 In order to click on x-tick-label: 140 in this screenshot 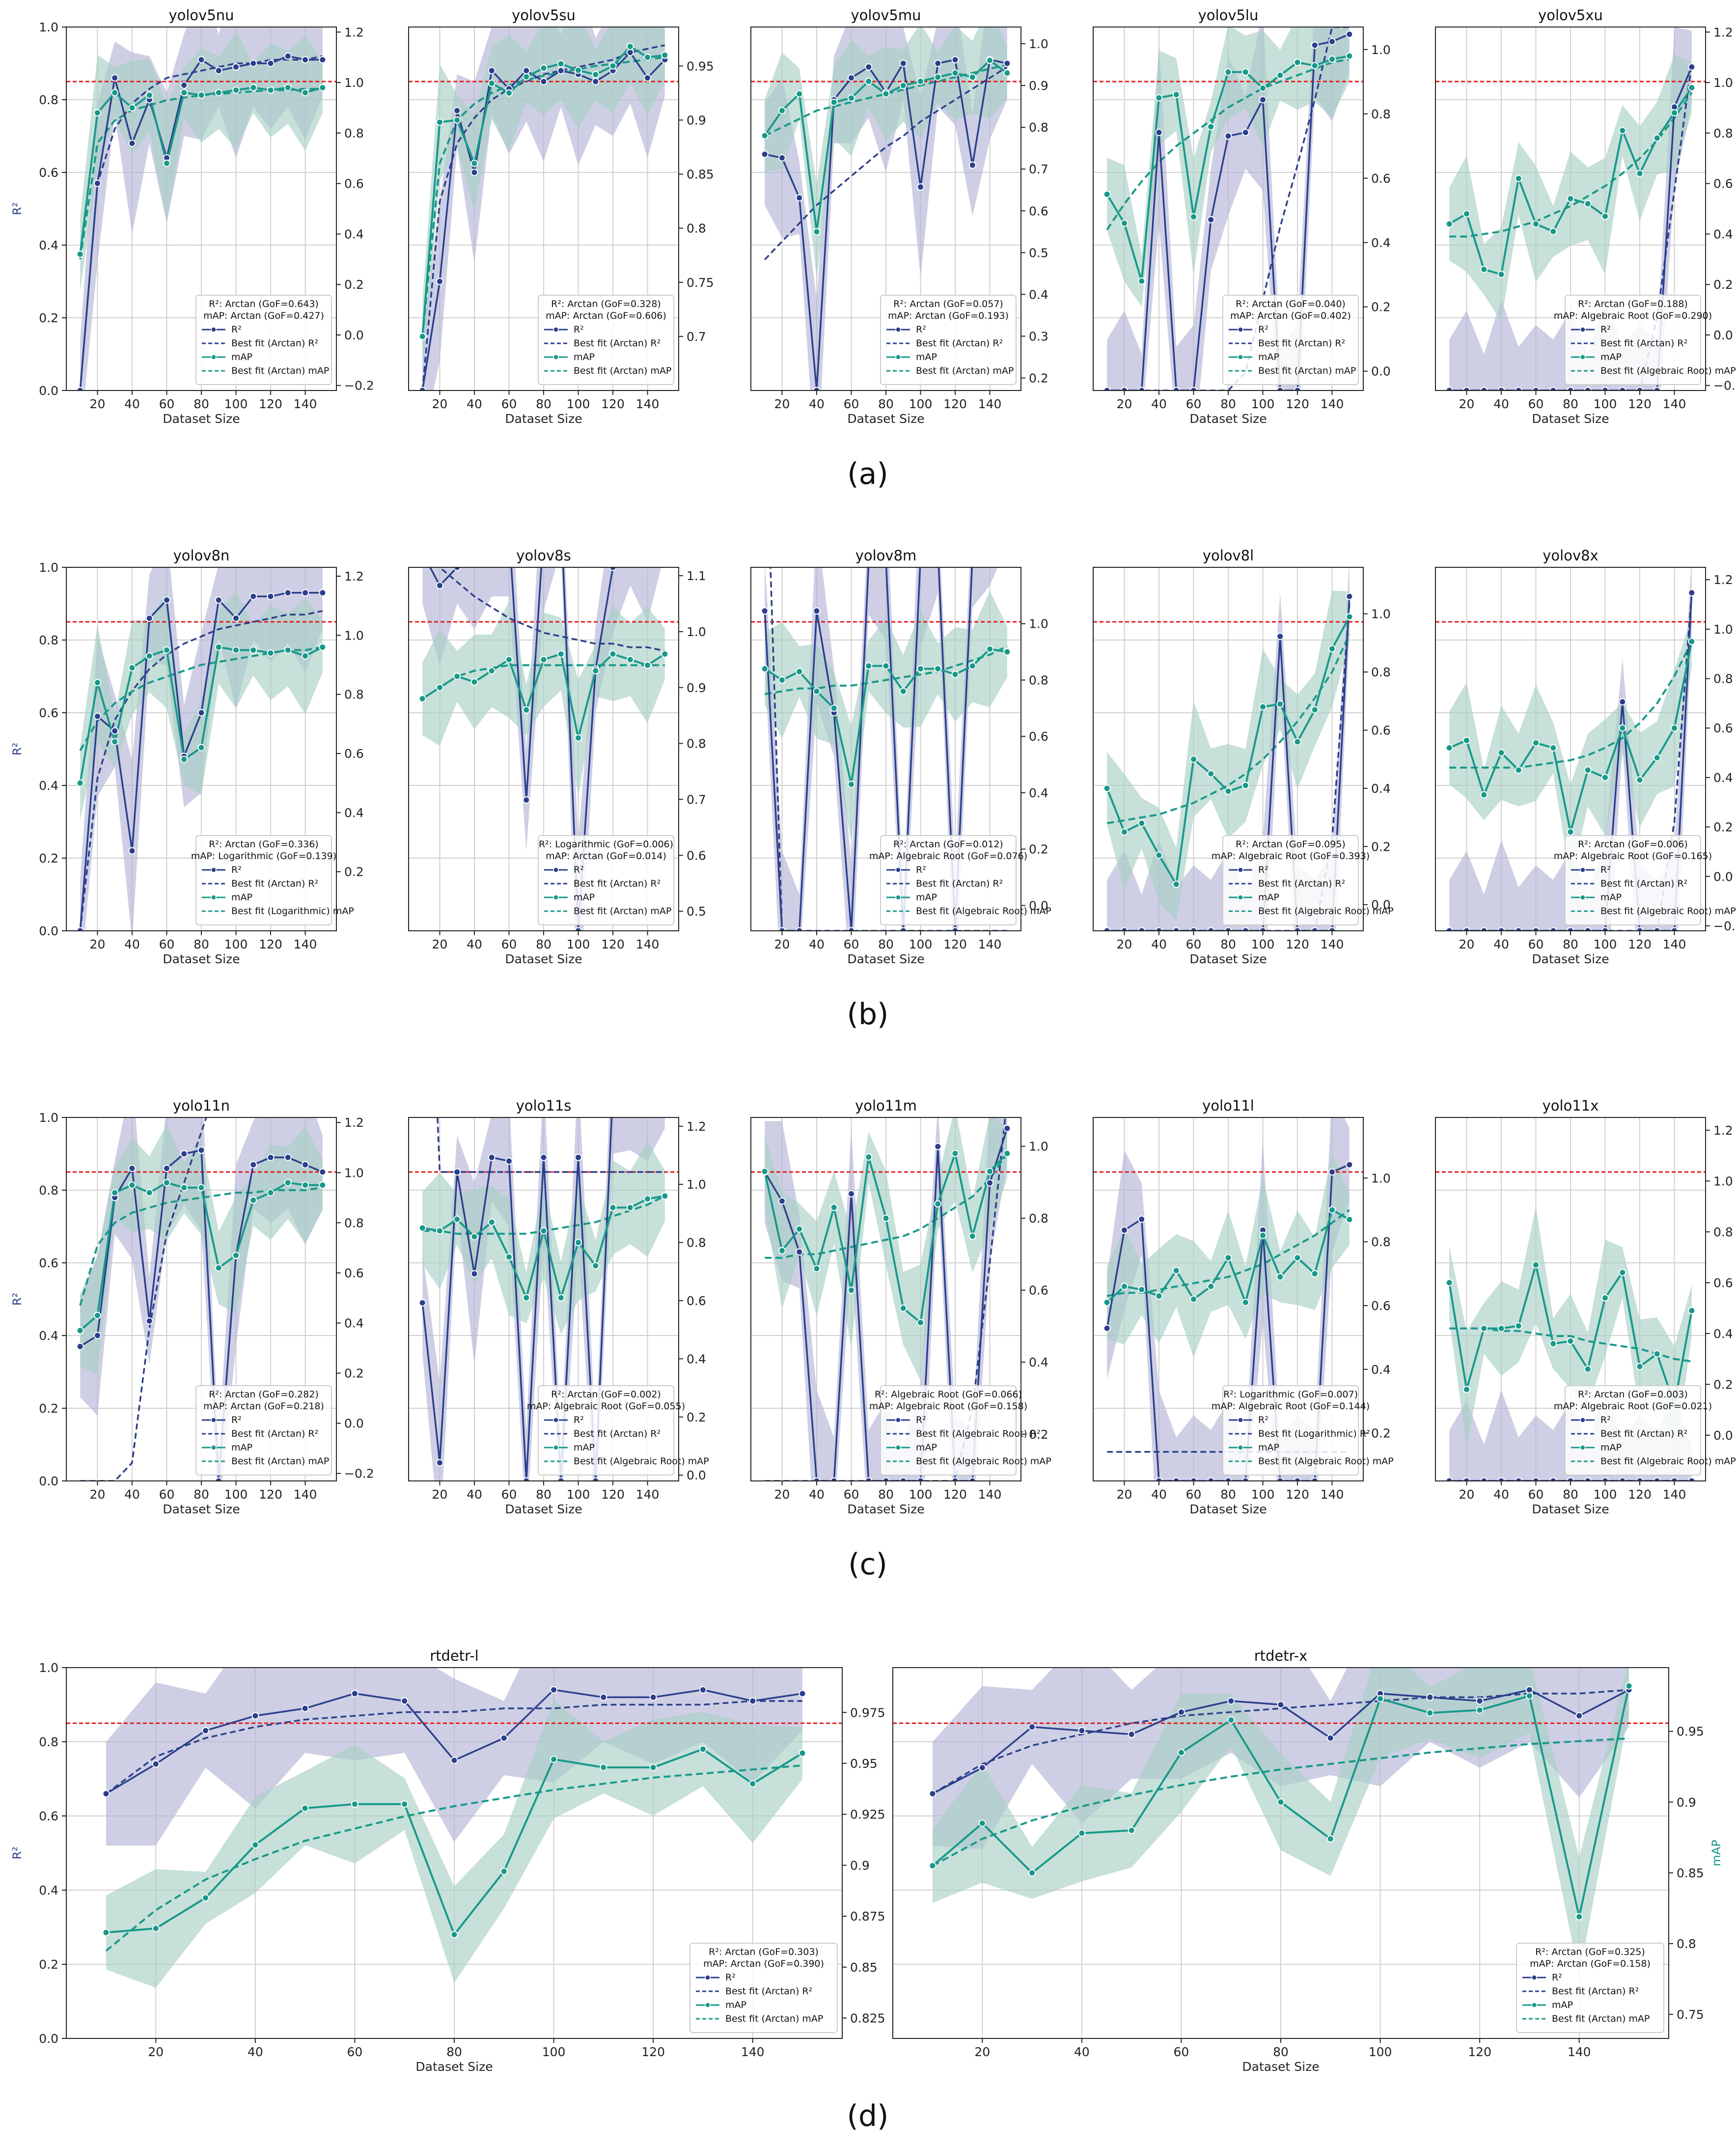, I will do `click(305, 404)`.